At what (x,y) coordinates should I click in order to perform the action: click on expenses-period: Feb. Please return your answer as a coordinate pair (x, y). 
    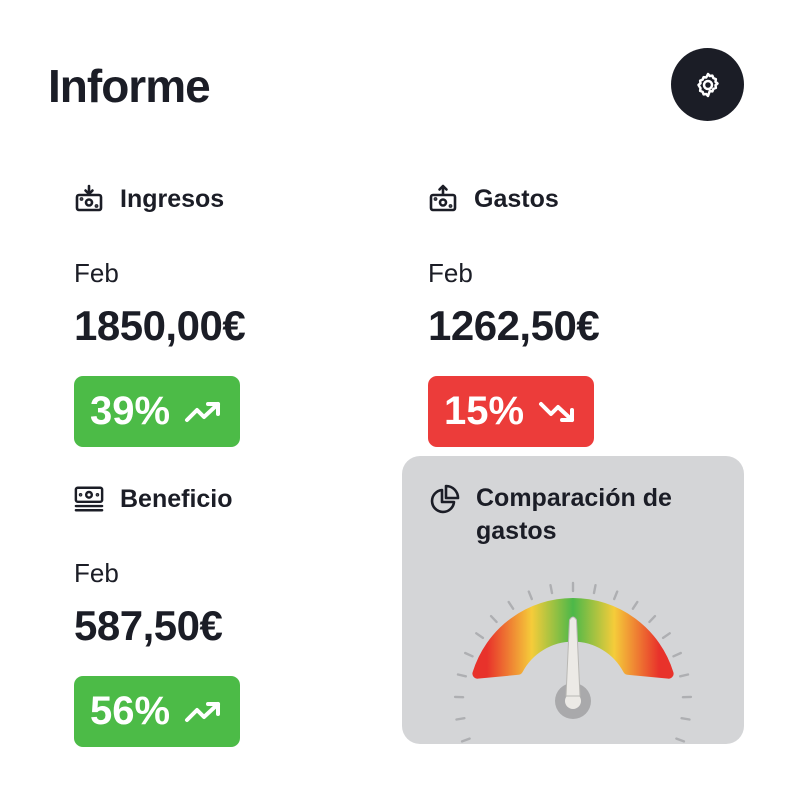
    Looking at the image, I should click on (450, 273).